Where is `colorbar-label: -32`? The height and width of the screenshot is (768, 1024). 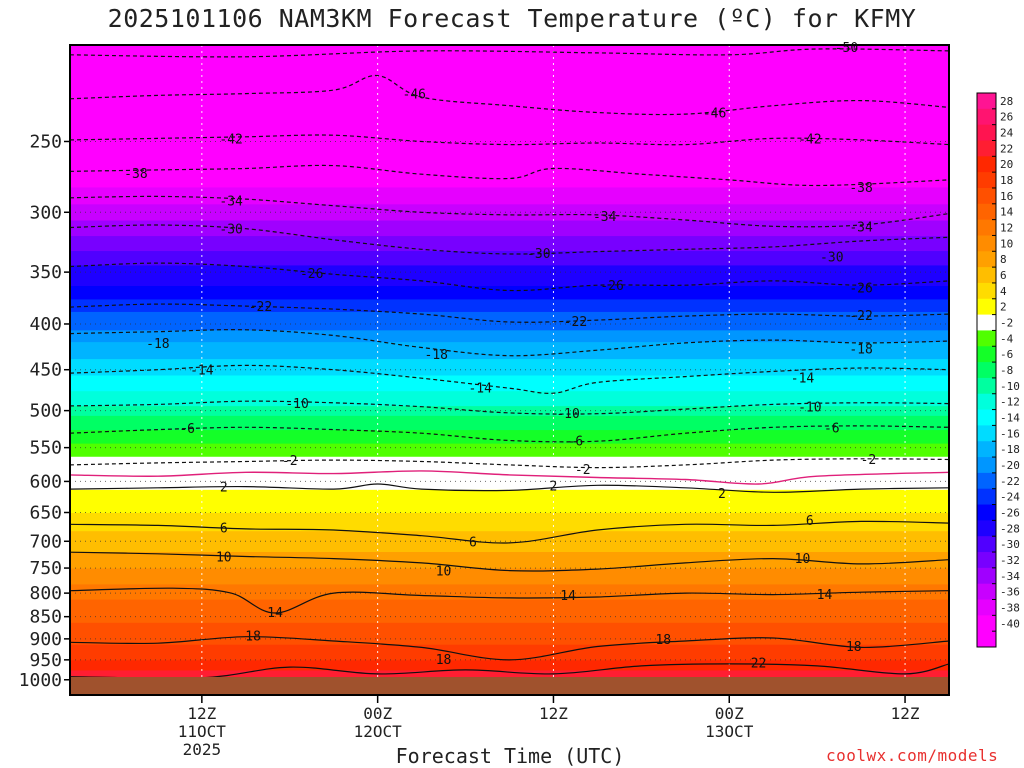 colorbar-label: -32 is located at coordinates (1010, 560).